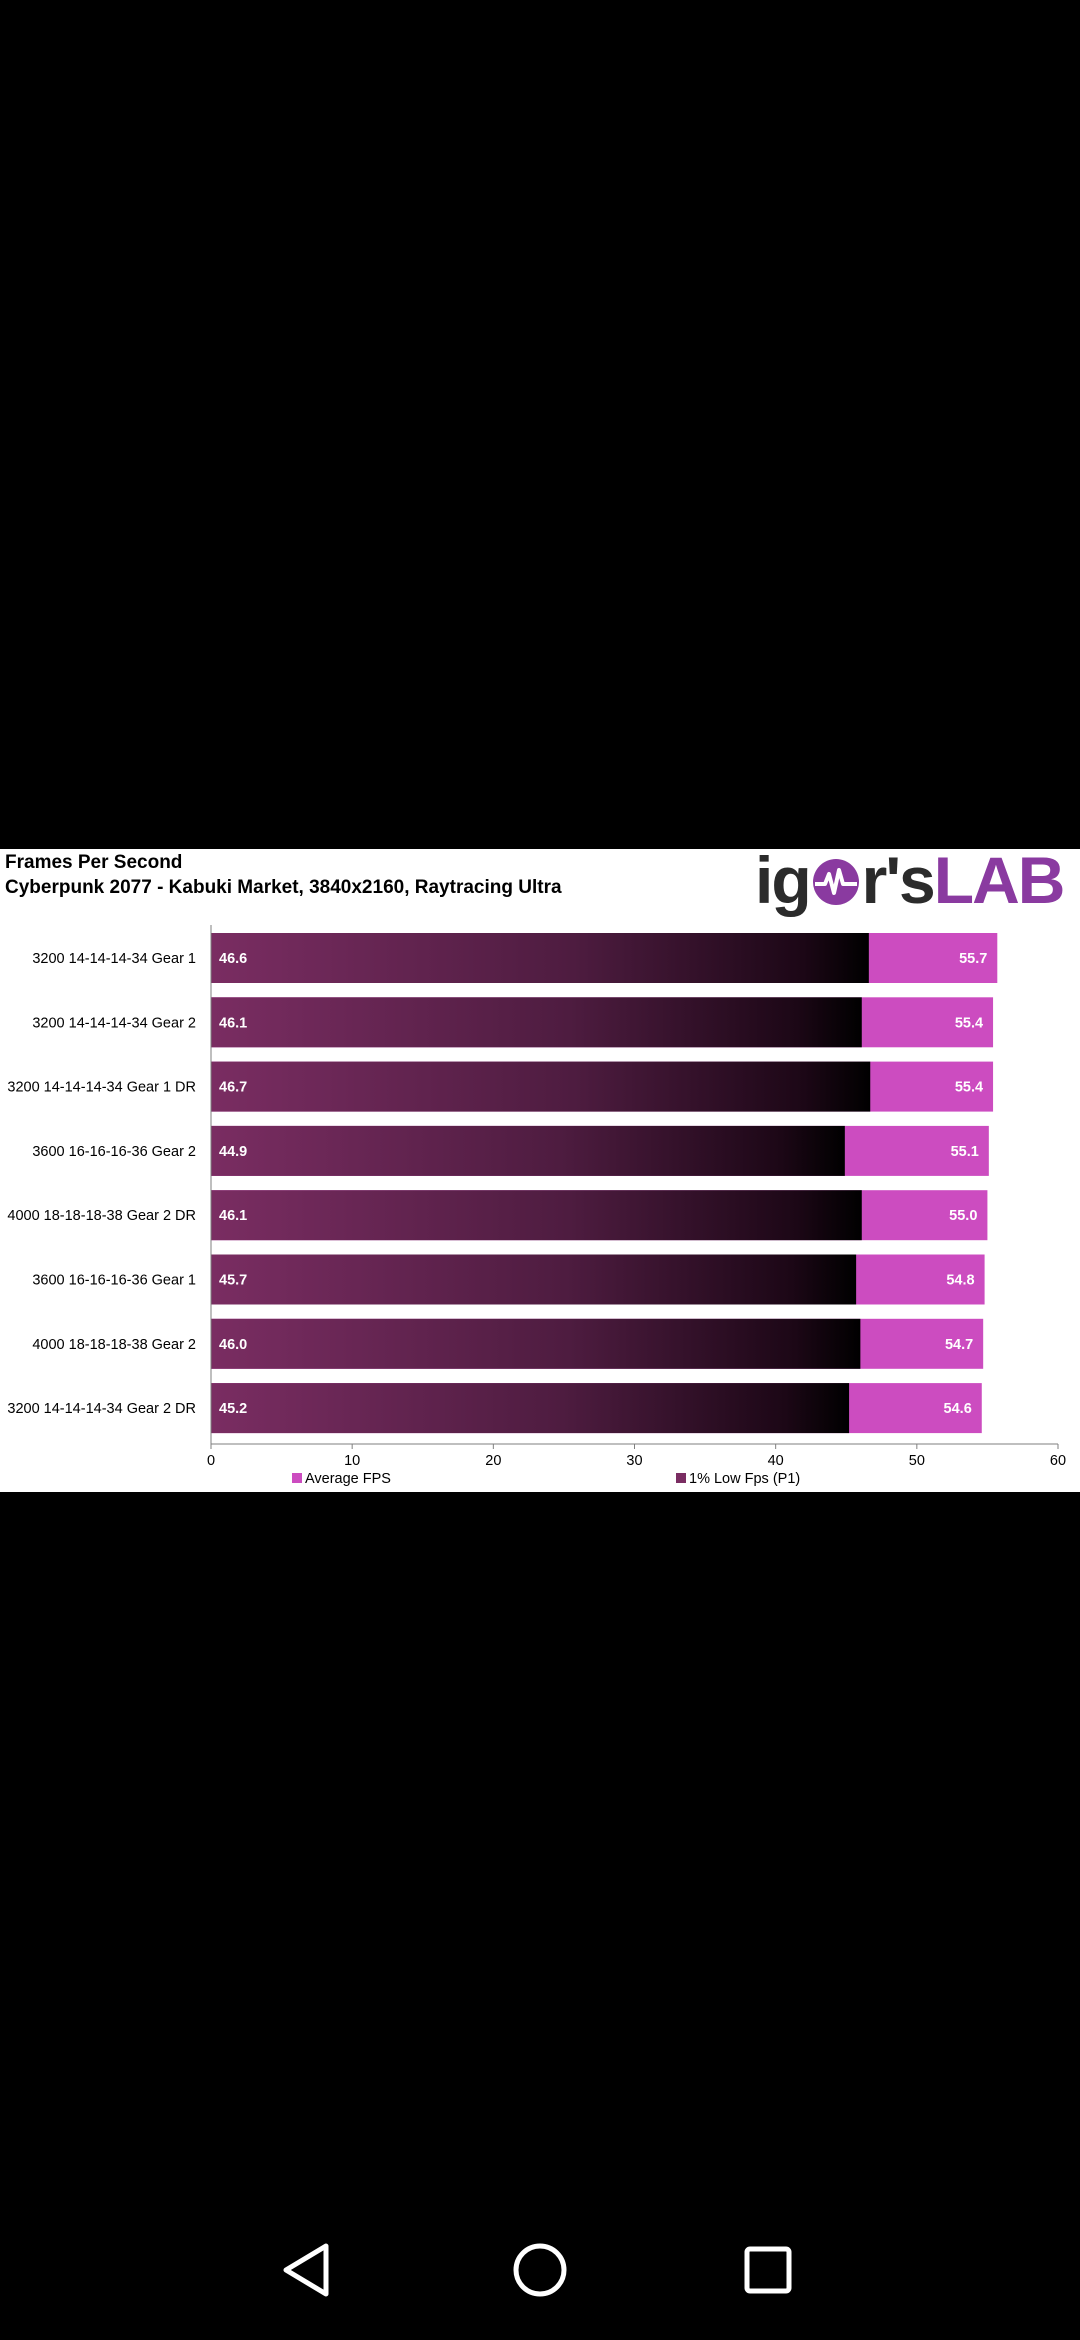 The width and height of the screenshot is (1080, 2340). What do you see at coordinates (835, 882) in the screenshot?
I see `logo-heartbeat-icon` at bounding box center [835, 882].